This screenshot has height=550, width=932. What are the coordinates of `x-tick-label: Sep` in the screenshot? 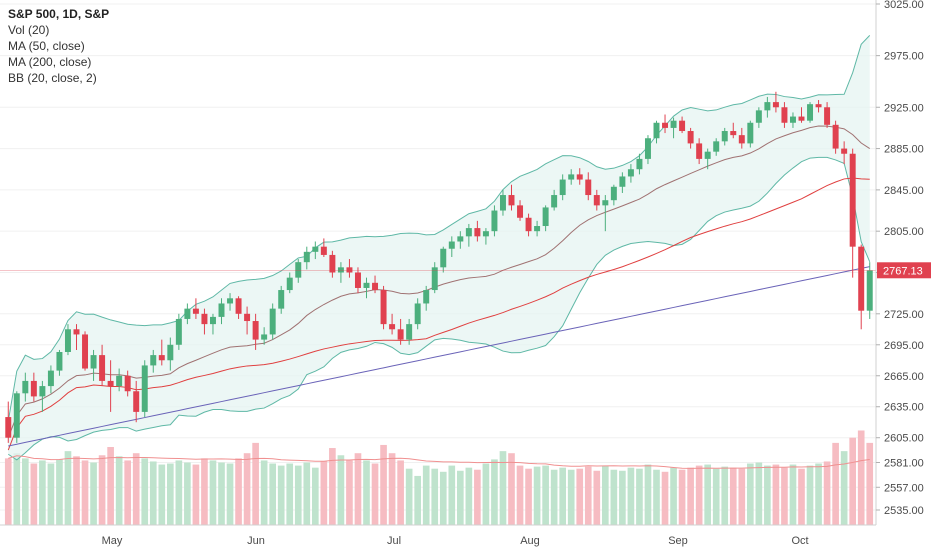 It's located at (678, 541).